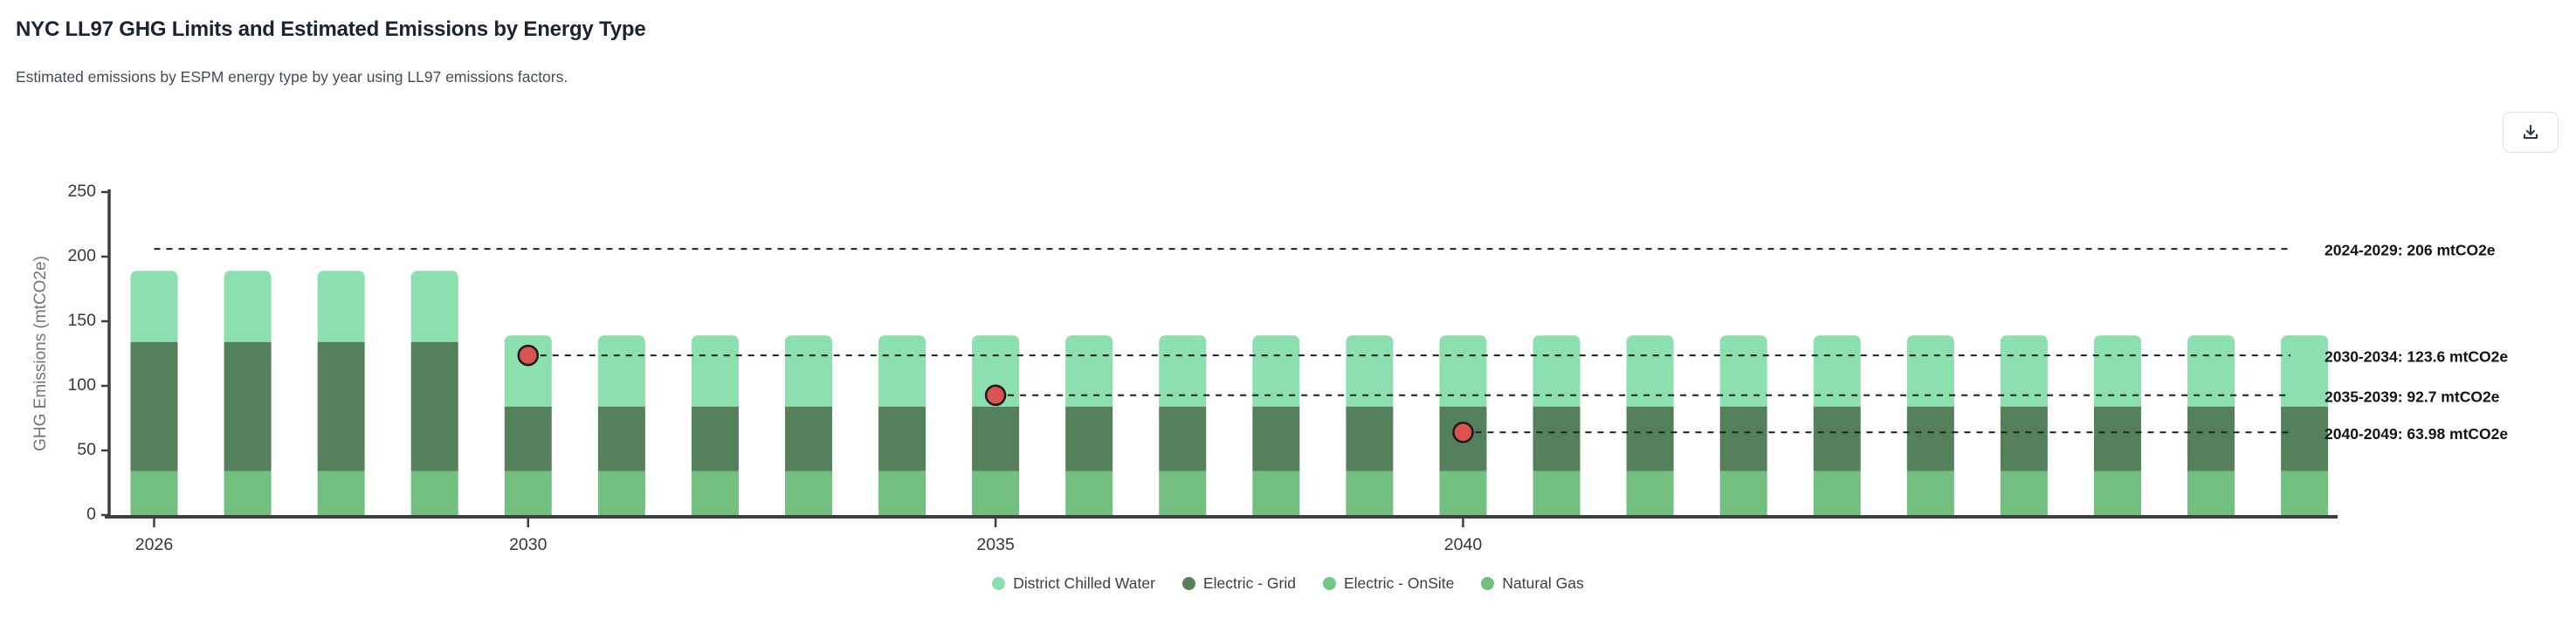 This screenshot has width=2576, height=639. What do you see at coordinates (2412, 397) in the screenshot?
I see `limit-annotation: 2035-2039: 92.7 mtCO2e` at bounding box center [2412, 397].